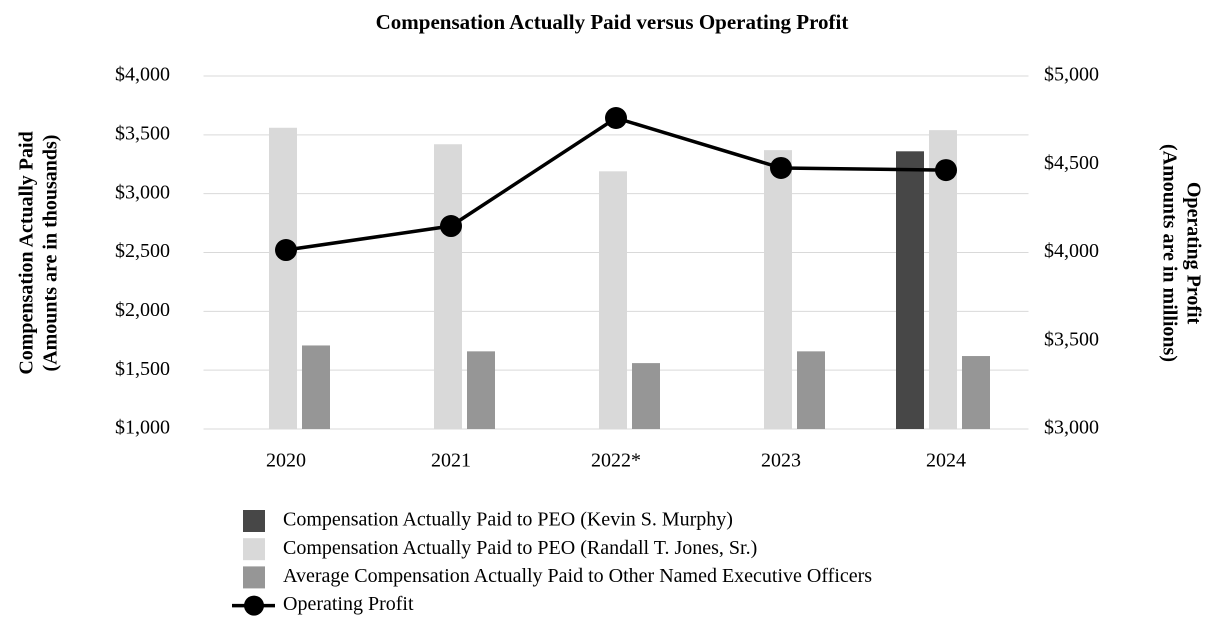  What do you see at coordinates (1071, 428) in the screenshot?
I see `y2-tick-label: $3,000` at bounding box center [1071, 428].